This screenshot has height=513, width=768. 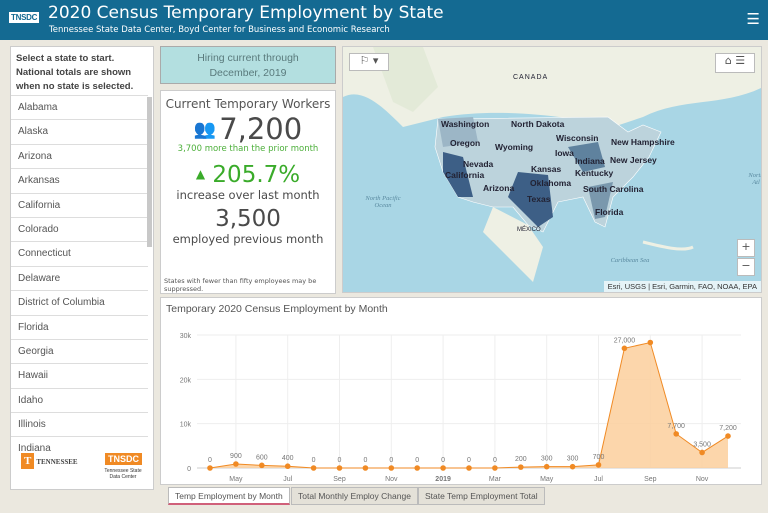 I want to click on percent-change: ▲ 205.7%, so click(x=248, y=175).